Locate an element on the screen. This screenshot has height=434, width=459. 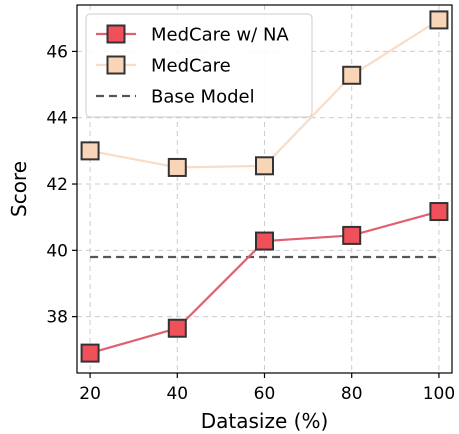
x-axis-ticks: 20 40 60 80 100 is located at coordinates (267, 388).